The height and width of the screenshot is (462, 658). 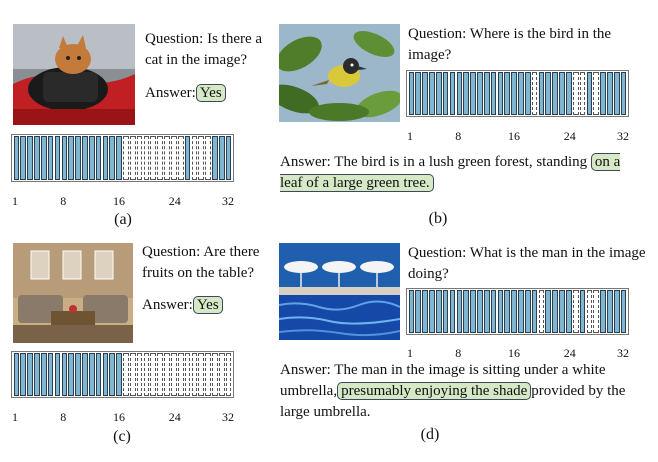 What do you see at coordinates (15, 201) in the screenshot?
I see `tick-label: 1` at bounding box center [15, 201].